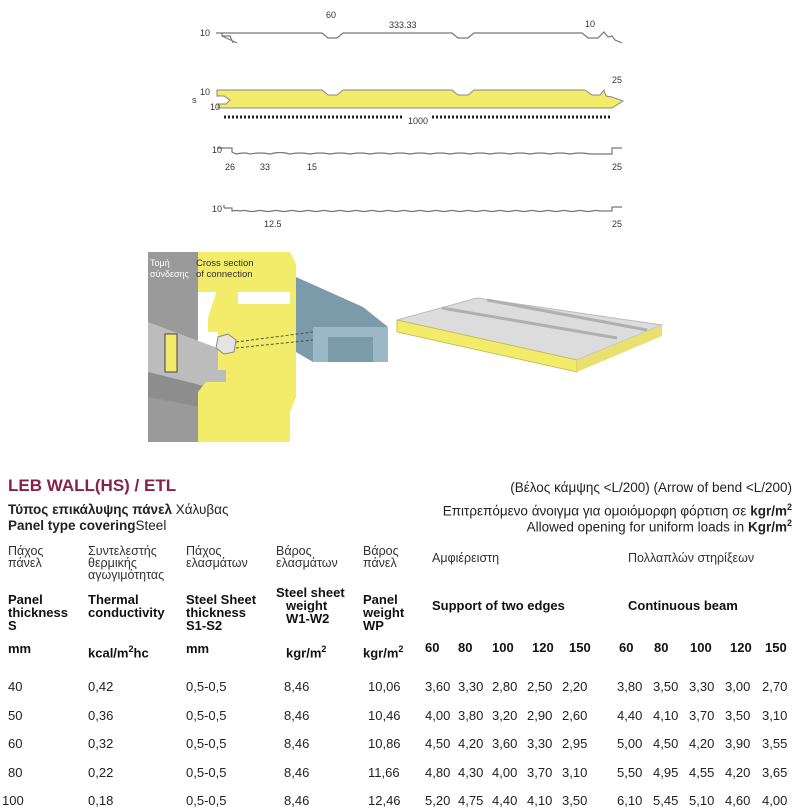 This screenshot has height=808, width=800. What do you see at coordinates (101, 772) in the screenshot?
I see `table-cell: 0,22` at bounding box center [101, 772].